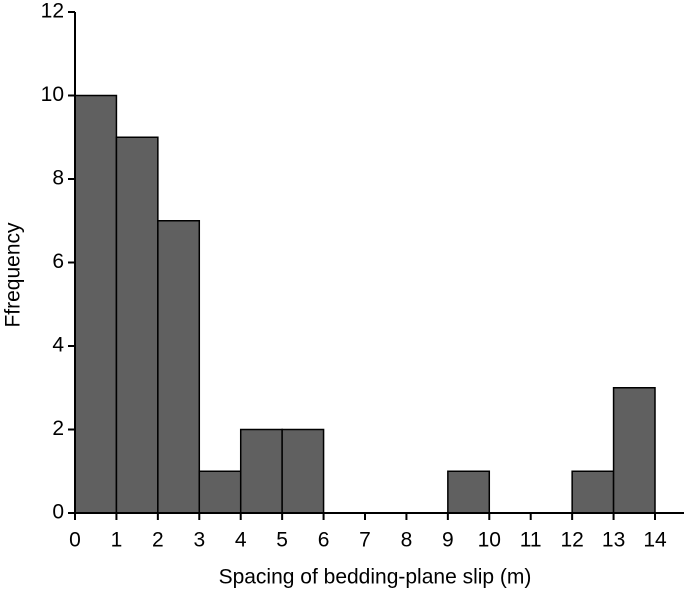 The height and width of the screenshot is (593, 685). What do you see at coordinates (75, 540) in the screenshot?
I see `x-tick-label: 0` at bounding box center [75, 540].